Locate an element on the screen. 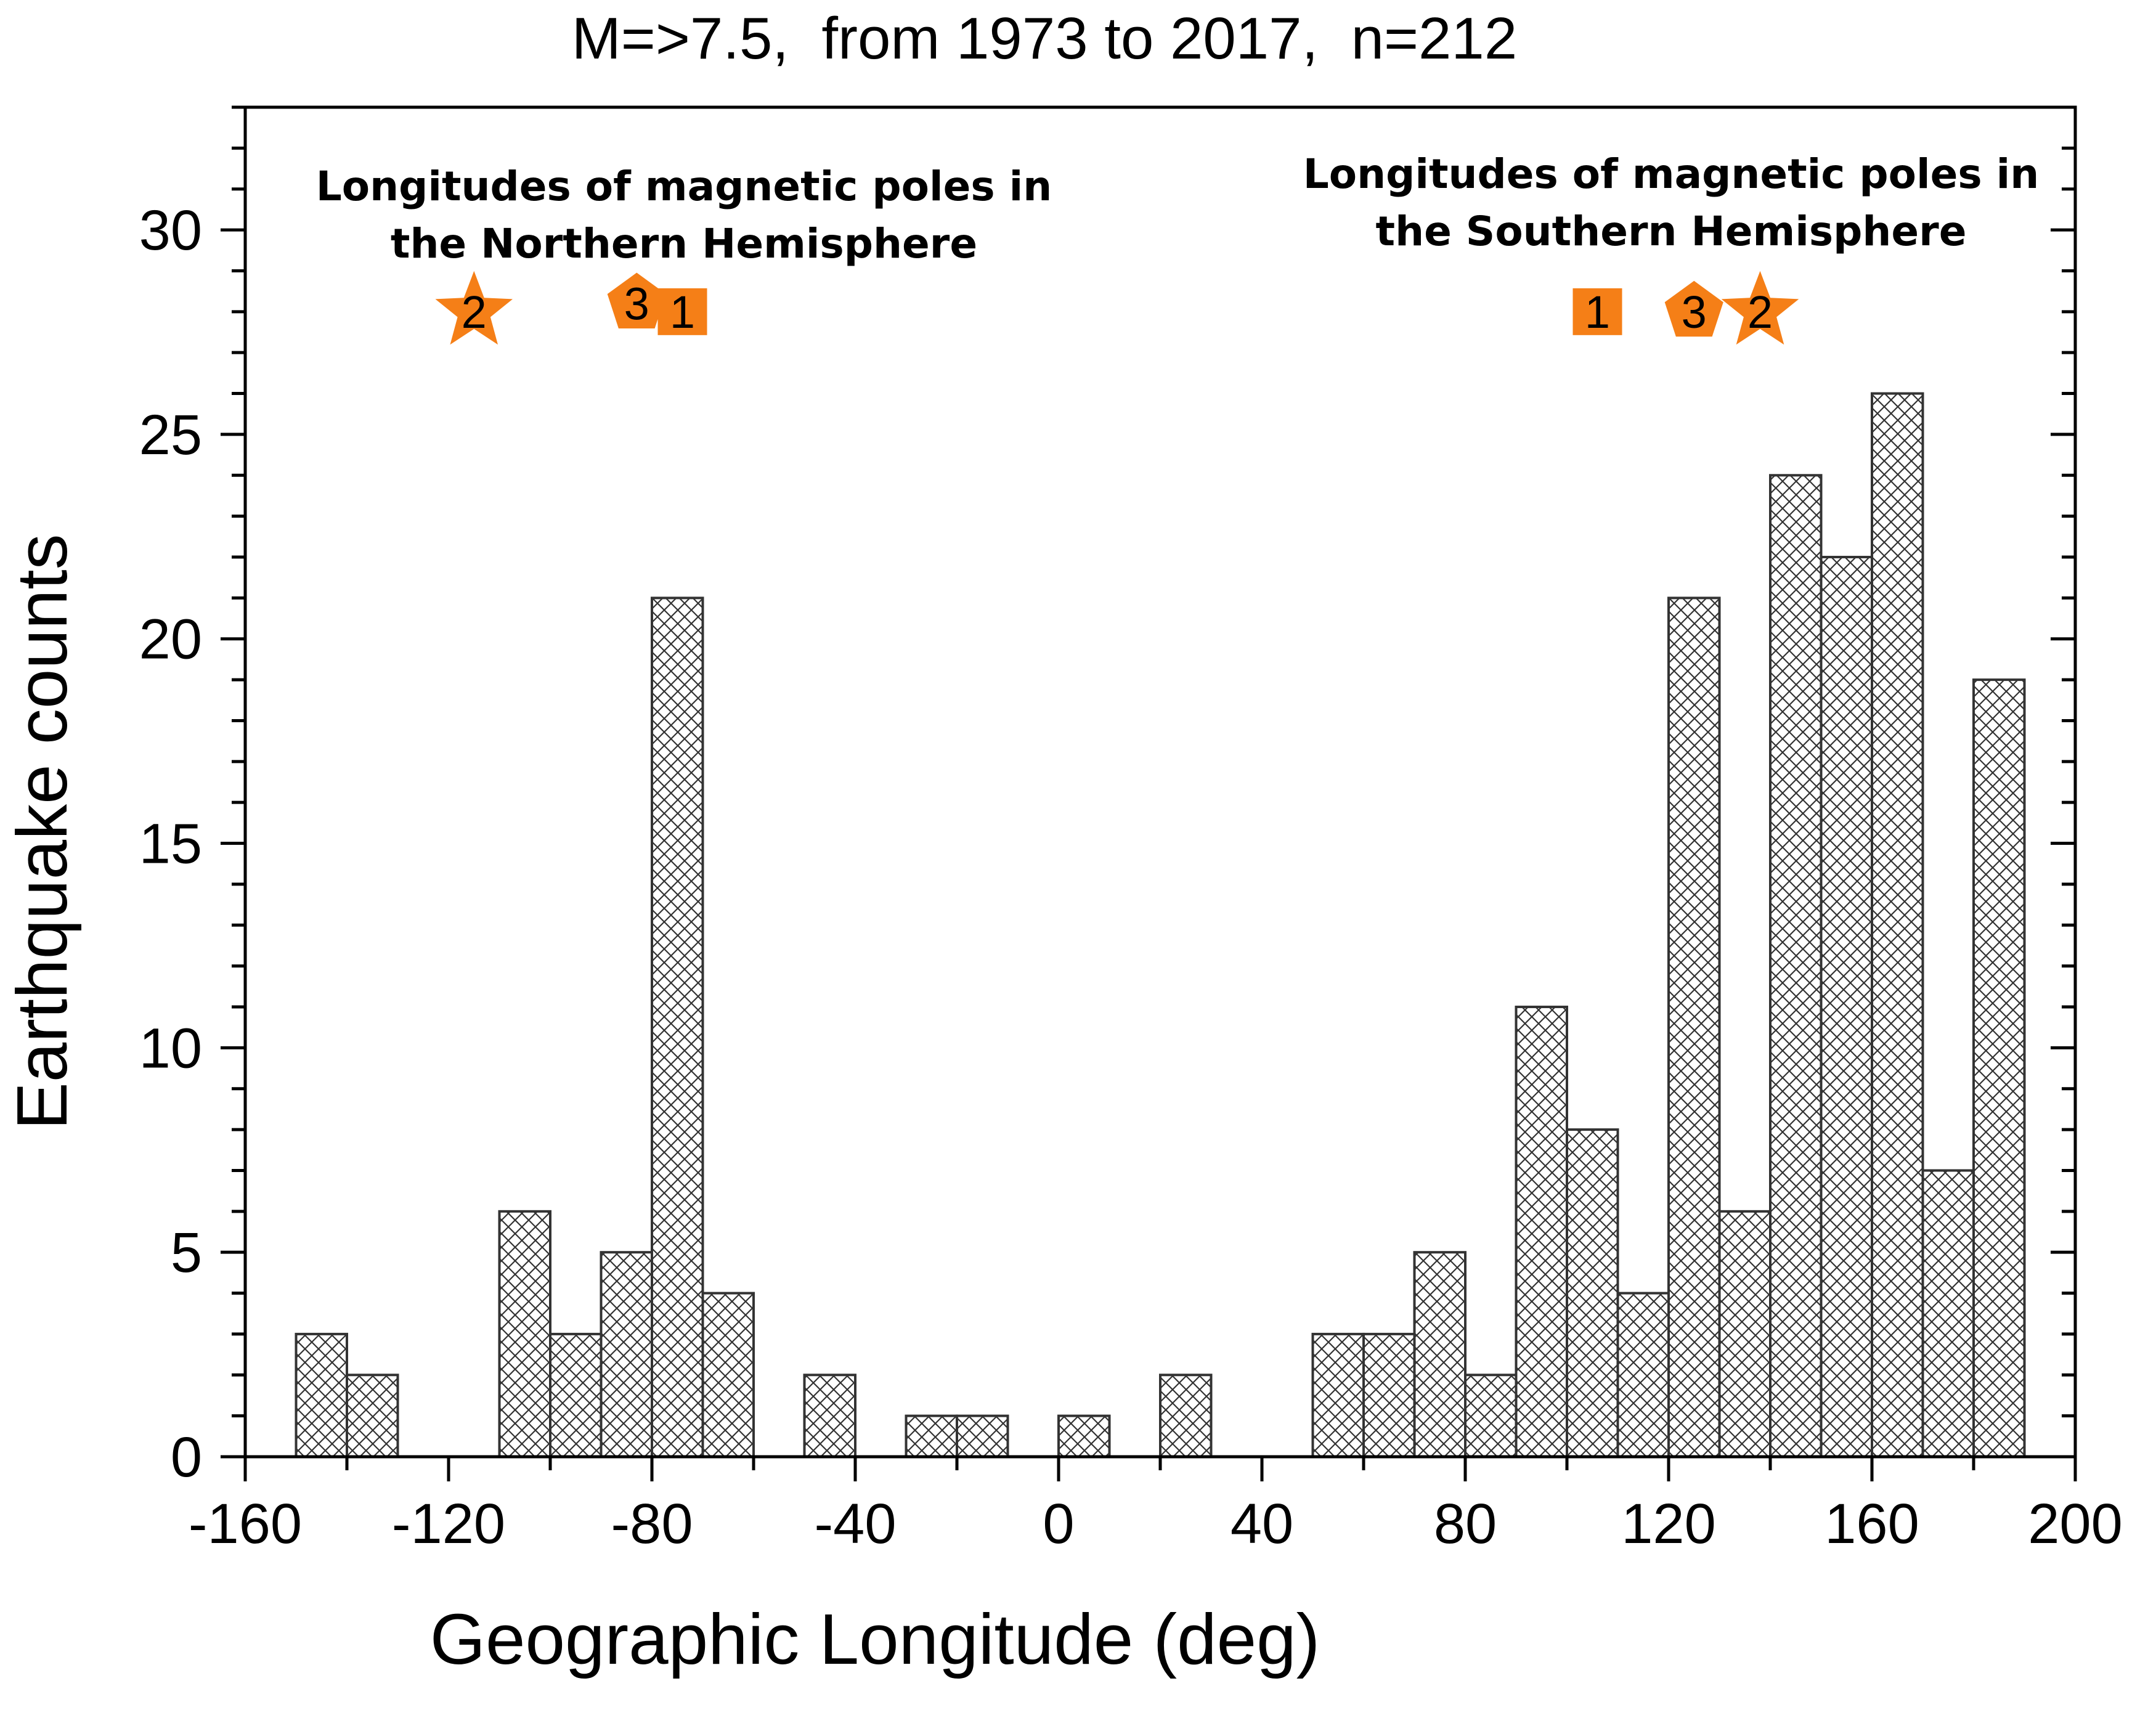 The height and width of the screenshot is (1710, 2156). y-tick-label: 10 is located at coordinates (170, 1048).